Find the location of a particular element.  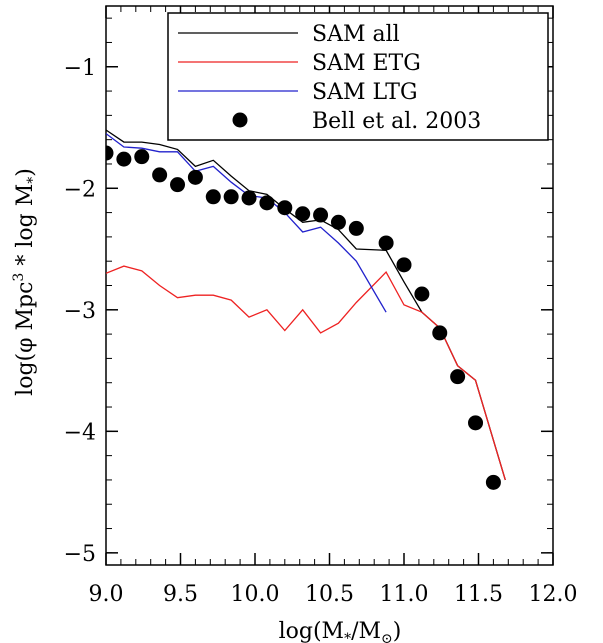

series-line-sam-ltg is located at coordinates (246, 223).